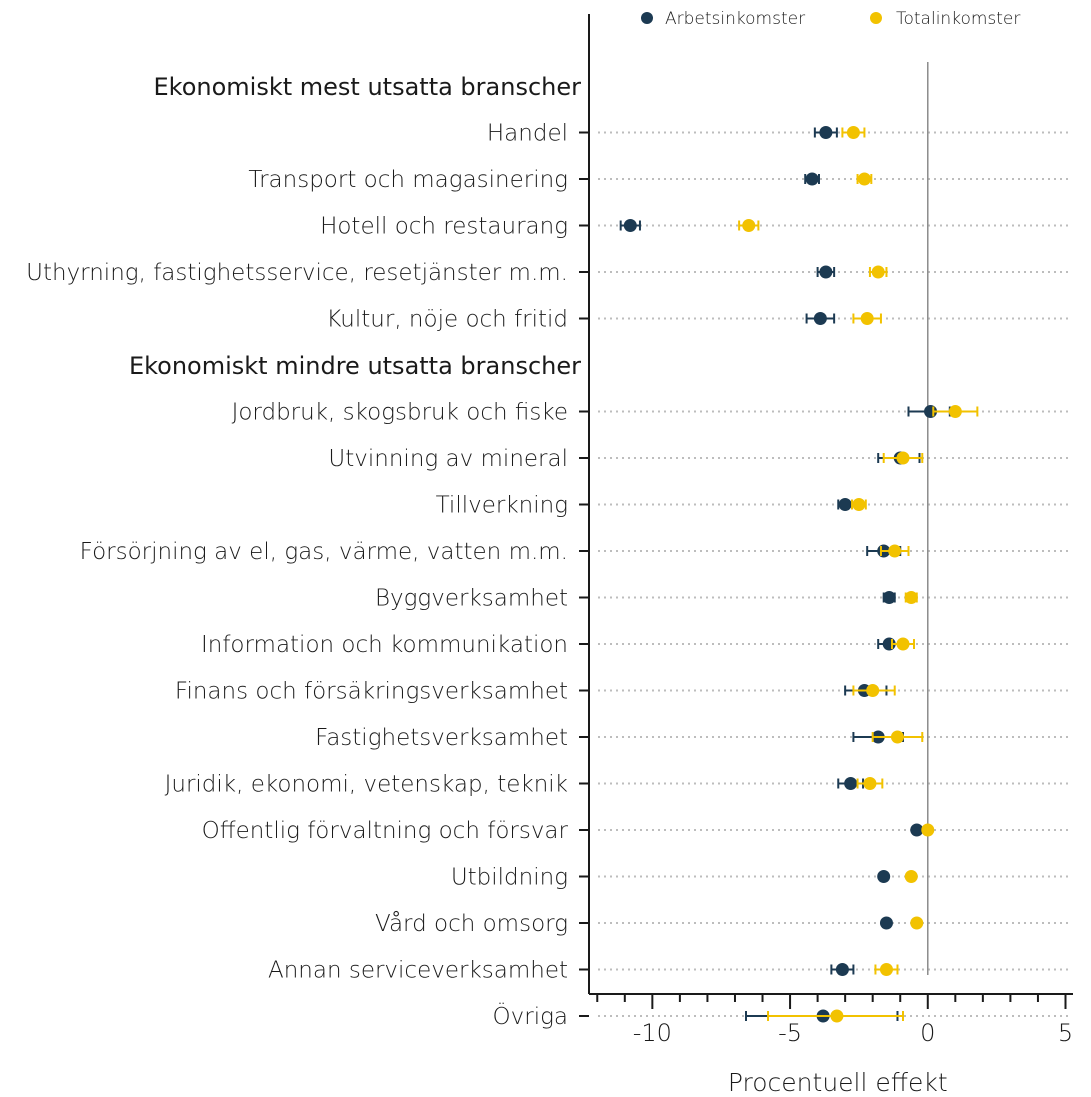 This screenshot has width=1091, height=1097. Describe the element at coordinates (530, 1016) in the screenshot. I see `category-label: Övriga` at that location.